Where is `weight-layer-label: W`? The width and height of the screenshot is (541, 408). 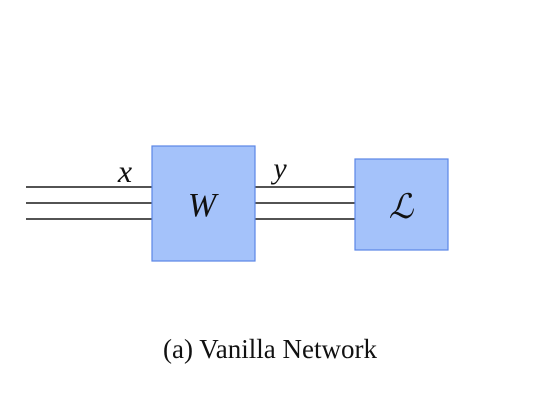
weight-layer-label: W is located at coordinates (203, 205).